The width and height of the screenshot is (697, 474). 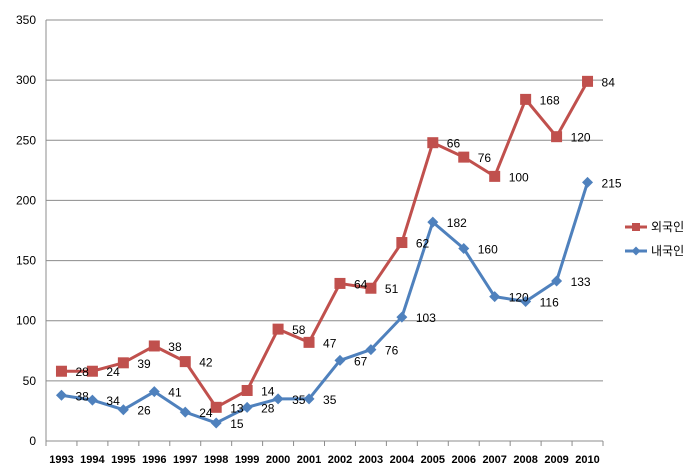 What do you see at coordinates (612, 183) in the screenshot?
I see `data-label: 215` at bounding box center [612, 183].